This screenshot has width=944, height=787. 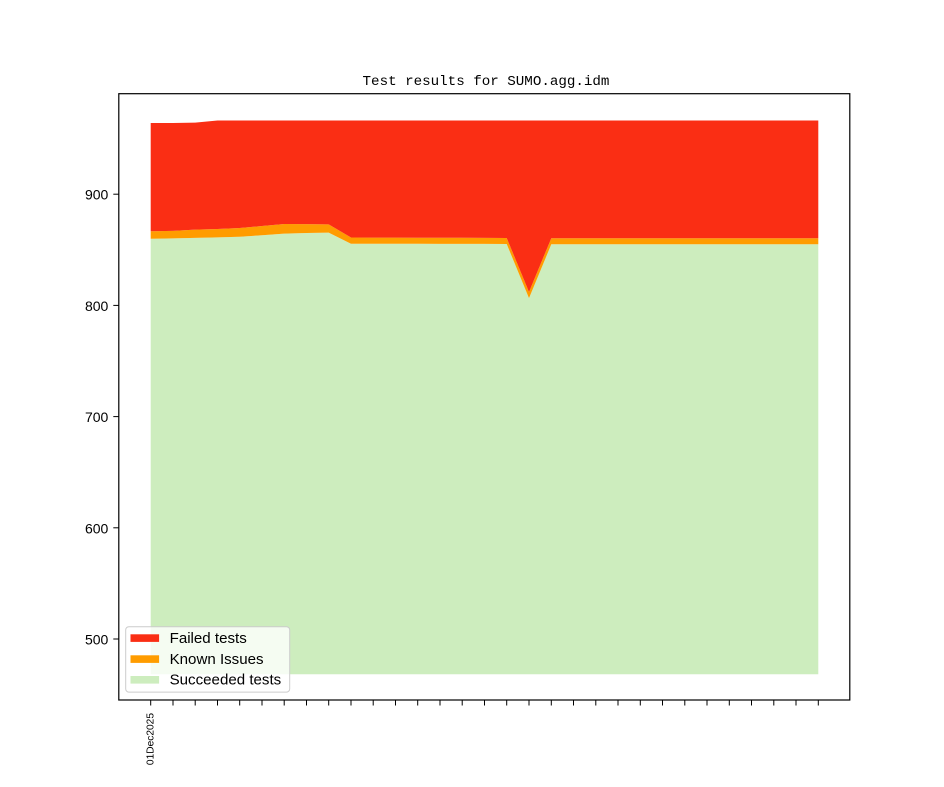 I want to click on svg-text: Test results for SUMO.agg.idm, so click(x=486, y=82).